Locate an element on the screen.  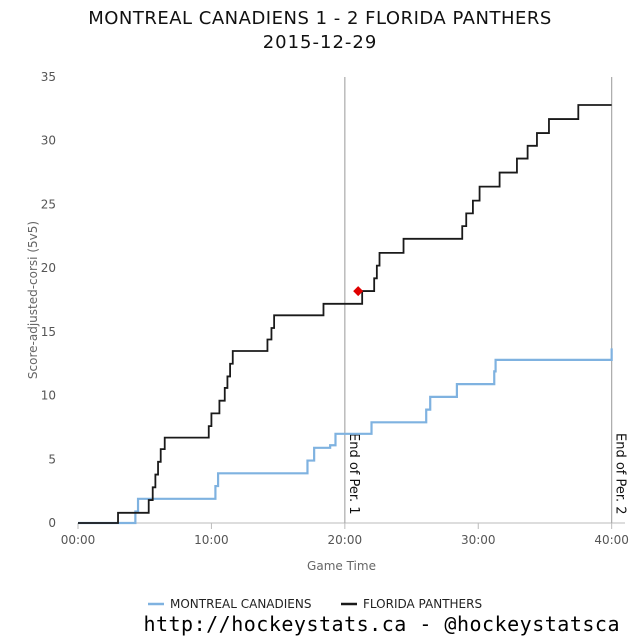
y-tick-label: 35 is located at coordinates (48, 77).